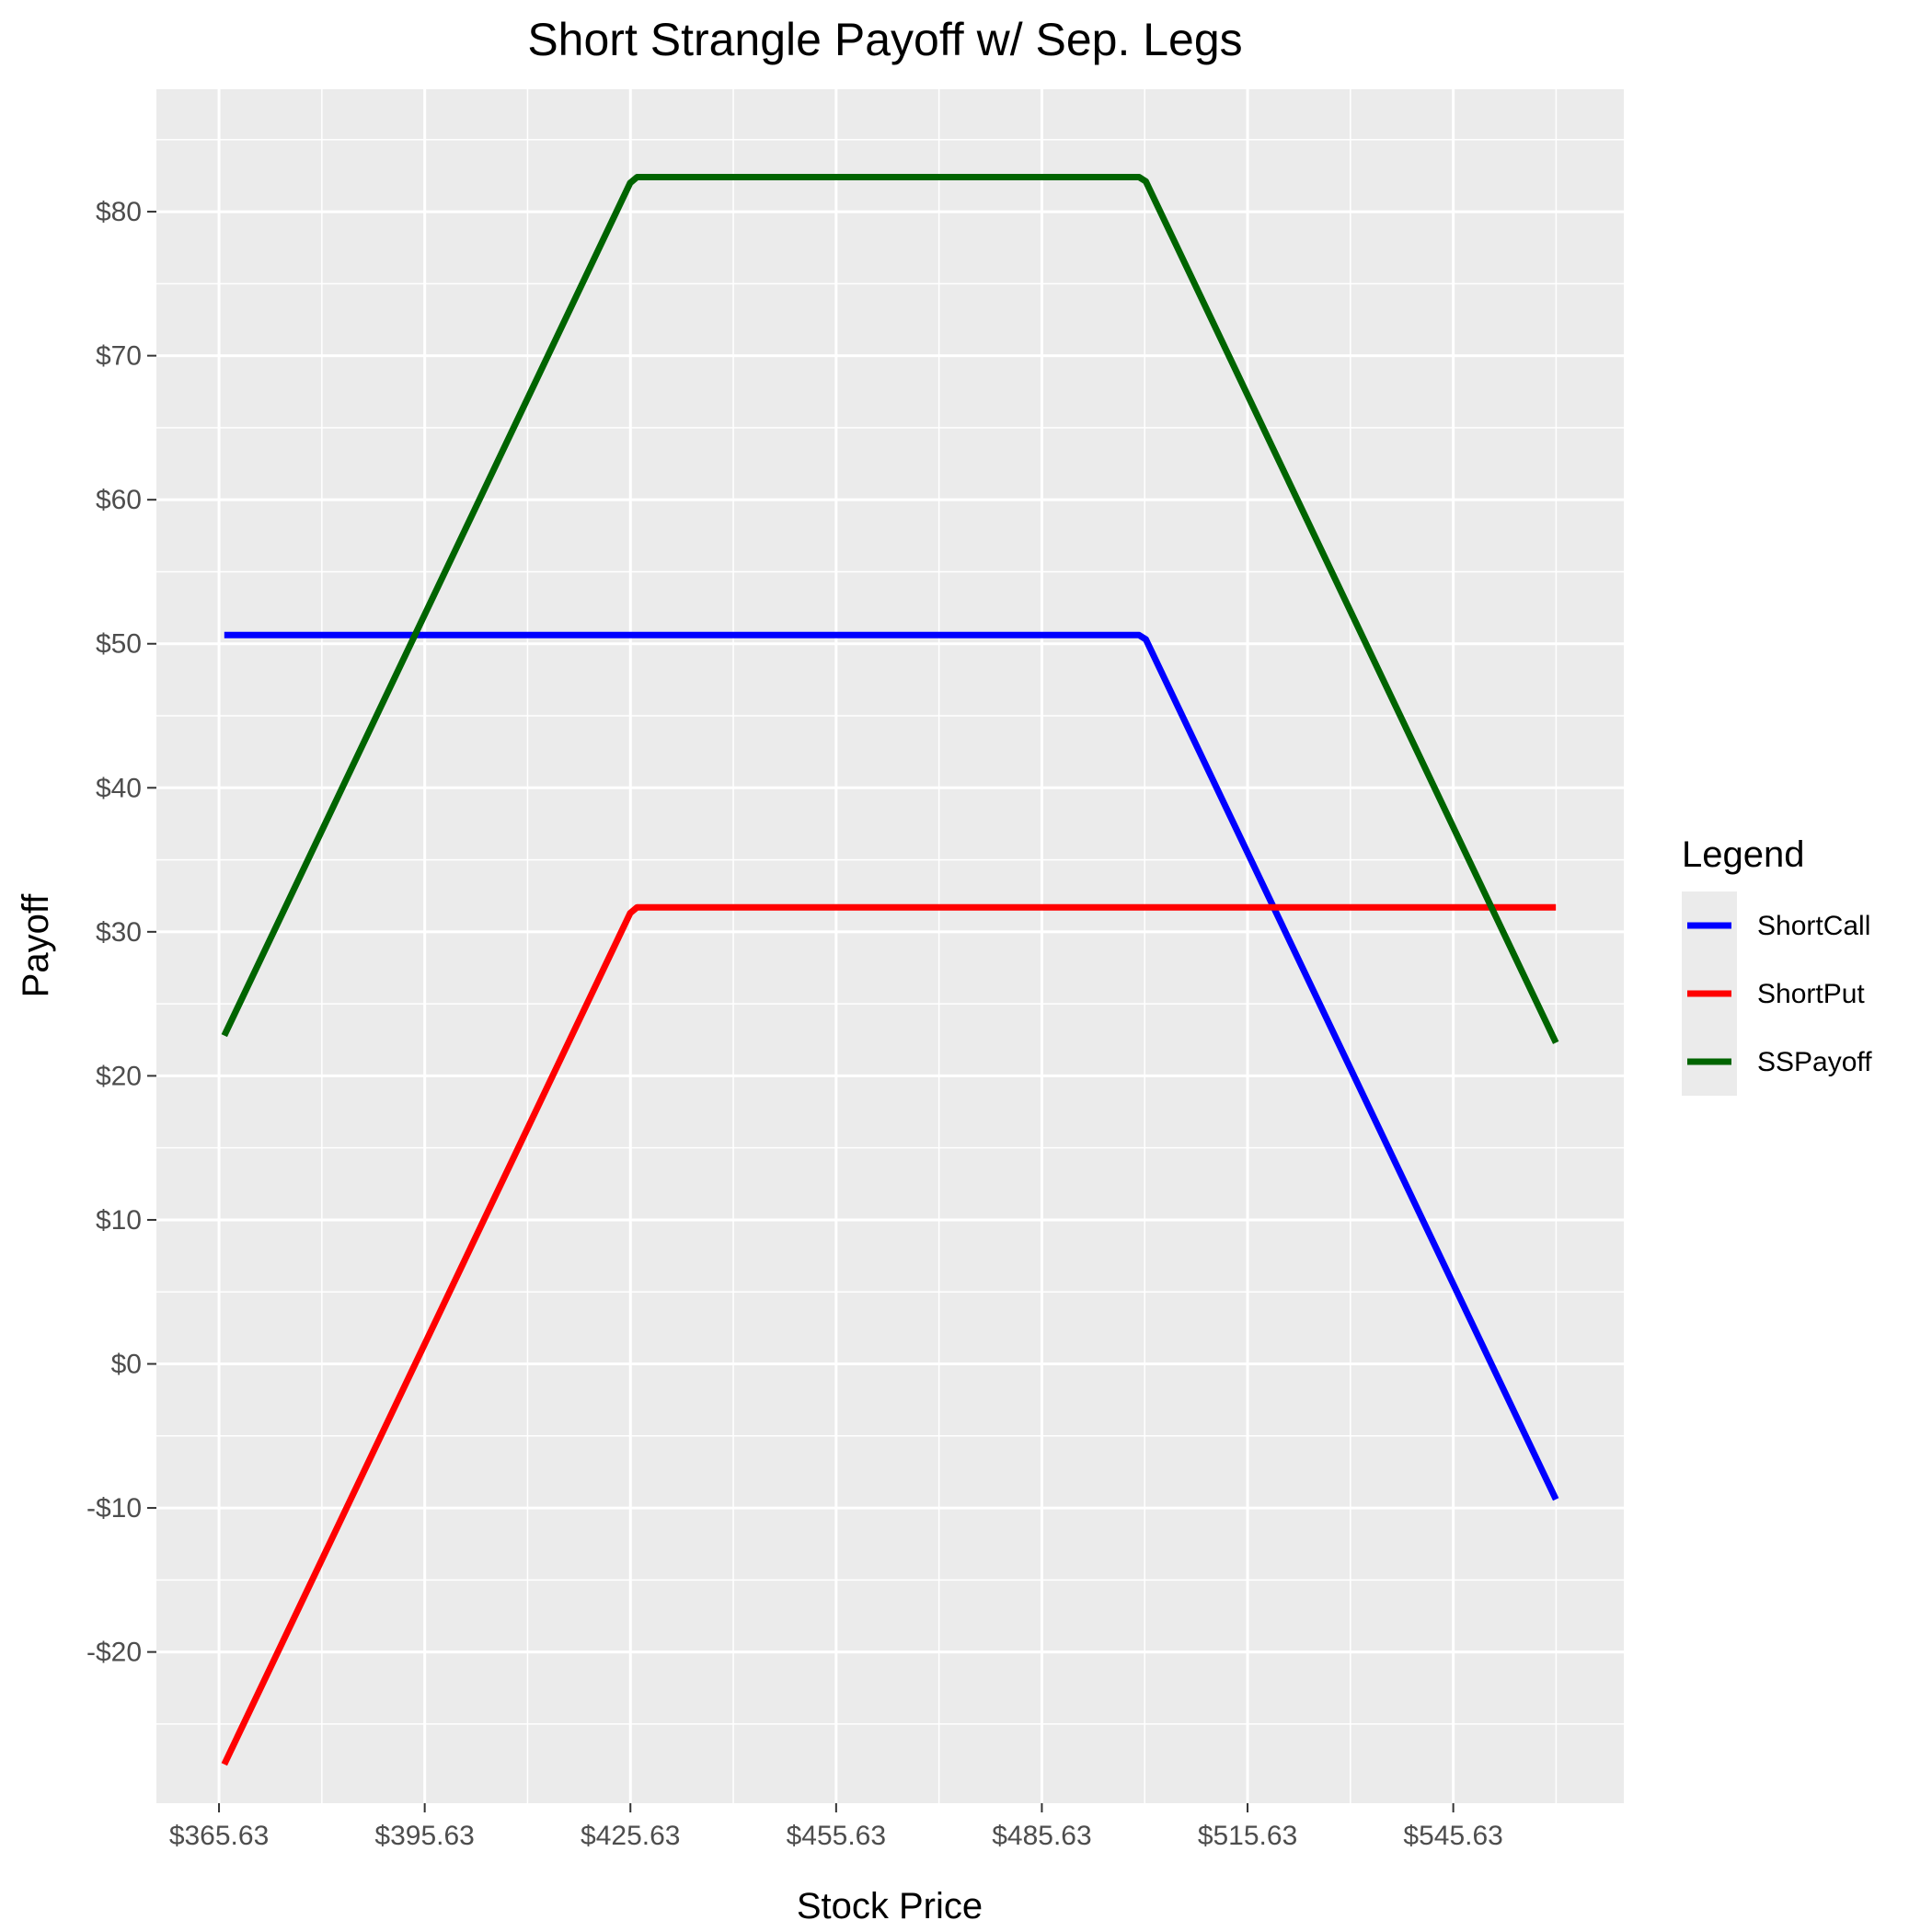  Describe the element at coordinates (1814, 1062) in the screenshot. I see `legend-label-sspayoff: SSPayoff` at that location.